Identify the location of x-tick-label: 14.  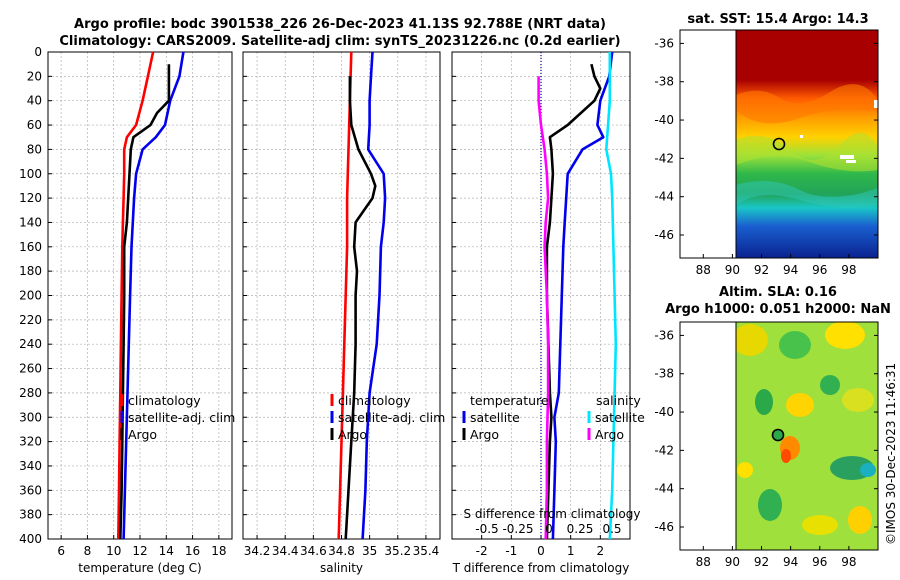
(166, 551).